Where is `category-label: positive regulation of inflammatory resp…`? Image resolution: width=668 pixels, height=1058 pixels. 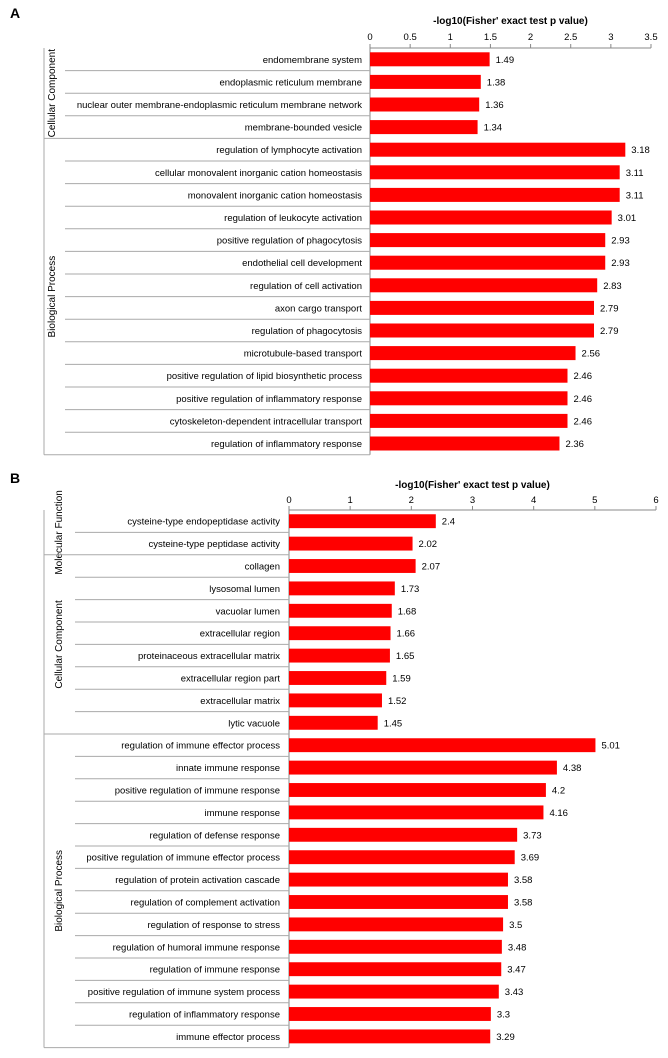 category-label: positive regulation of inflammatory resp… is located at coordinates (269, 399).